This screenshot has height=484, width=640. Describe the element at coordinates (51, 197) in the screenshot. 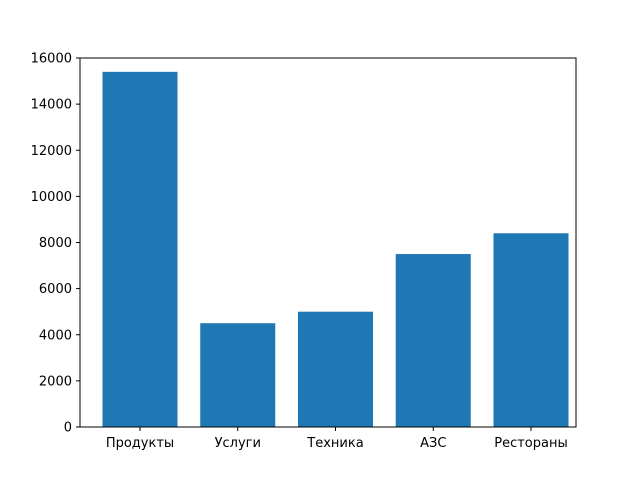

I see `y-tick-label-5: 10000` at that location.